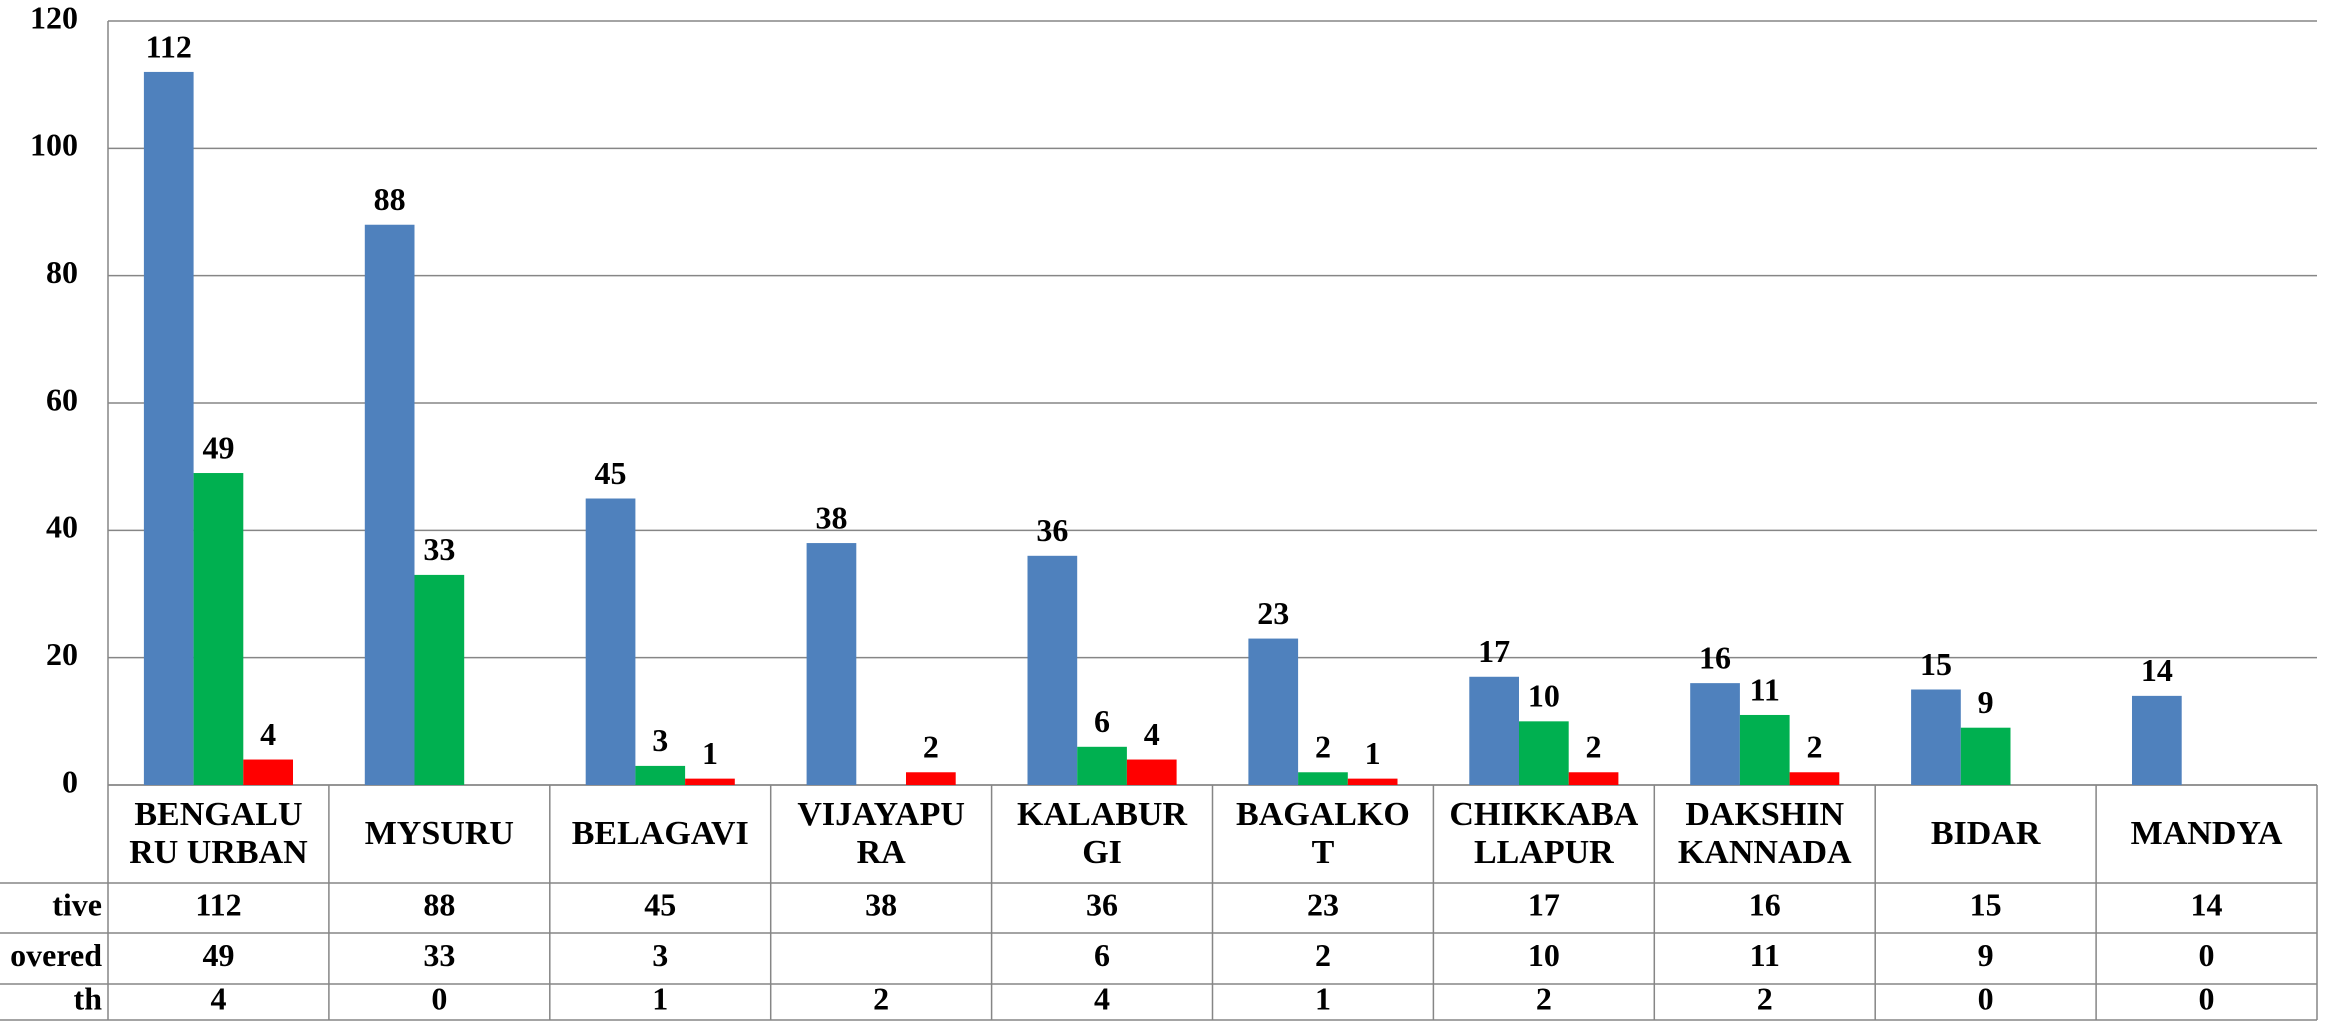  Describe the element at coordinates (218, 447) in the screenshot. I see `data-label: 49` at that location.